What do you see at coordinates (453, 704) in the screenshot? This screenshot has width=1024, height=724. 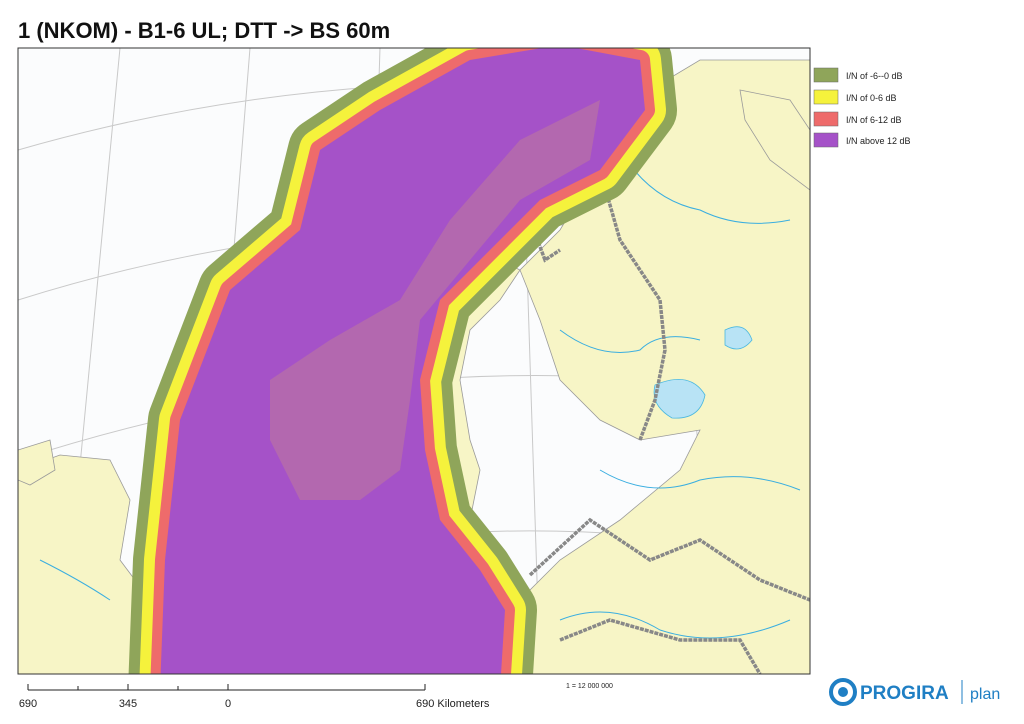 I see `scale-label: 690 Kilometers` at bounding box center [453, 704].